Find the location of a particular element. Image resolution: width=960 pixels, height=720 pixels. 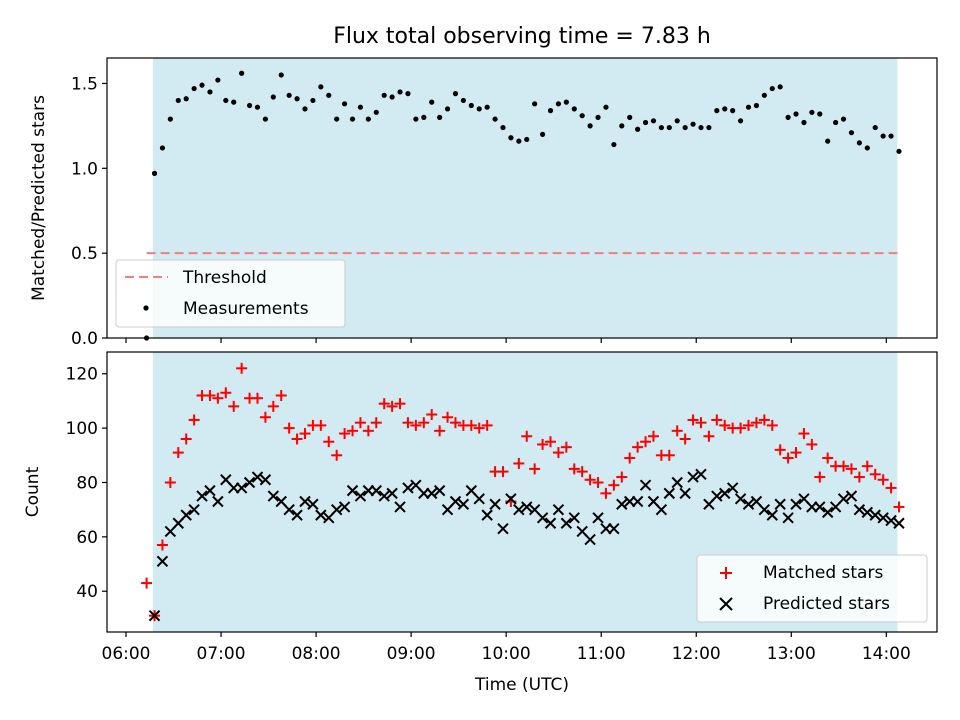

bottom-y-tick-label: 60 is located at coordinates (87, 538).